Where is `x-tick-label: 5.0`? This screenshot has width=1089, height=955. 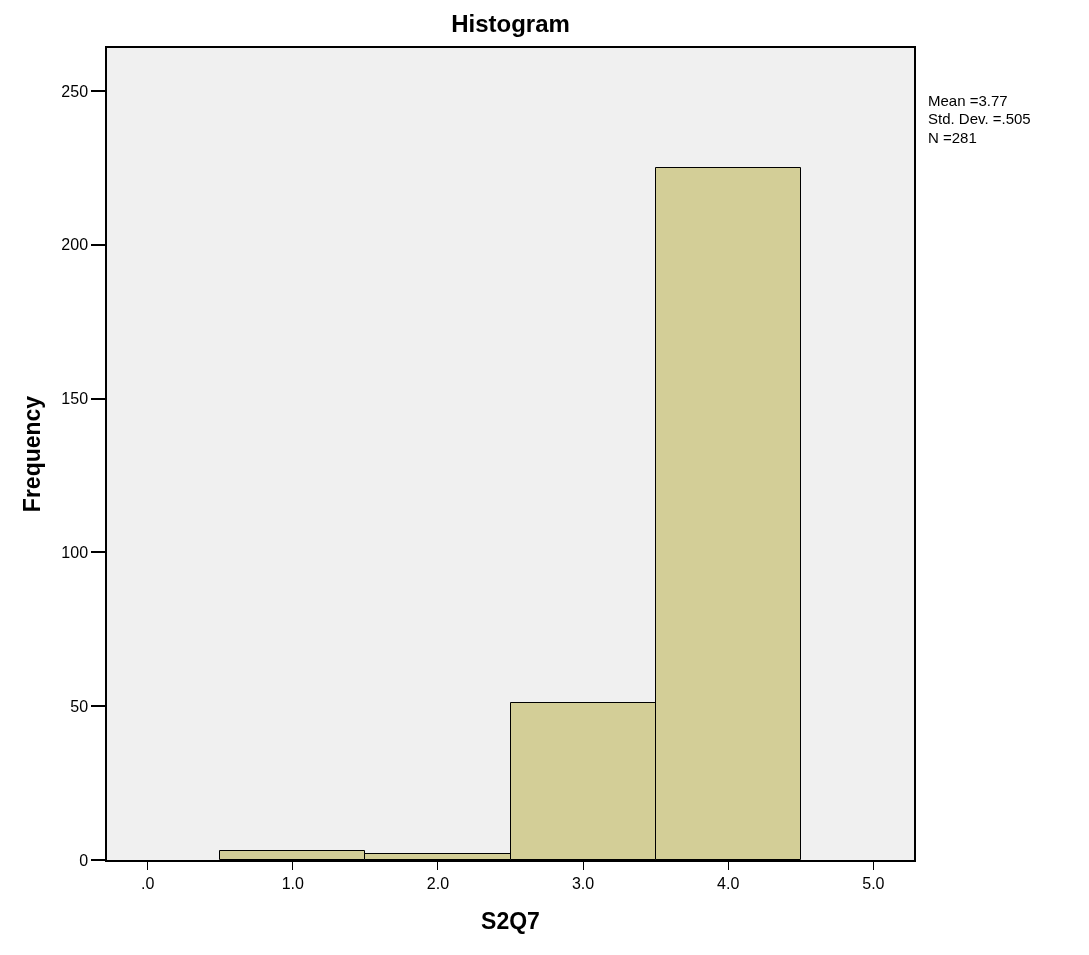
x-tick-label: 5.0 is located at coordinates (873, 883).